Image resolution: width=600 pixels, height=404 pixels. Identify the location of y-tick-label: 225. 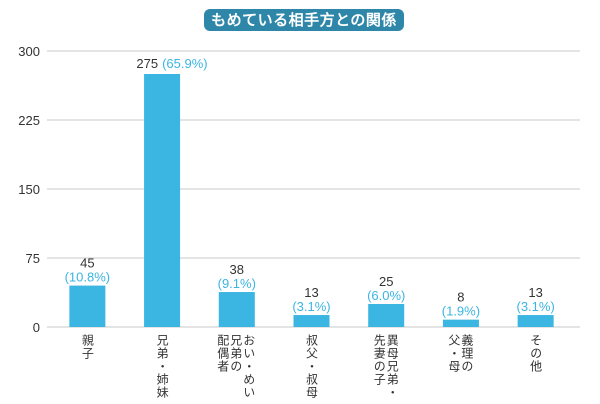
(29, 120).